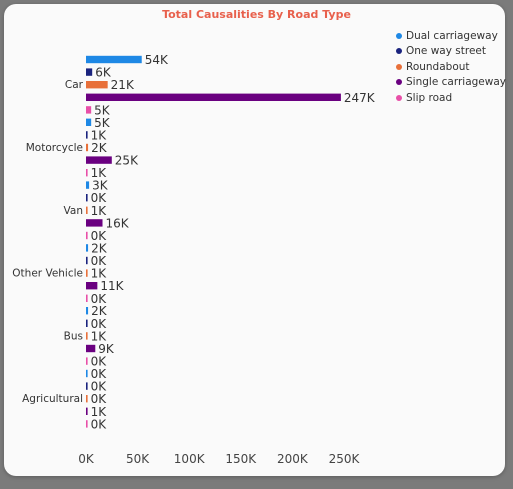  What do you see at coordinates (360, 98) in the screenshot?
I see `data-label: 247K` at bounding box center [360, 98].